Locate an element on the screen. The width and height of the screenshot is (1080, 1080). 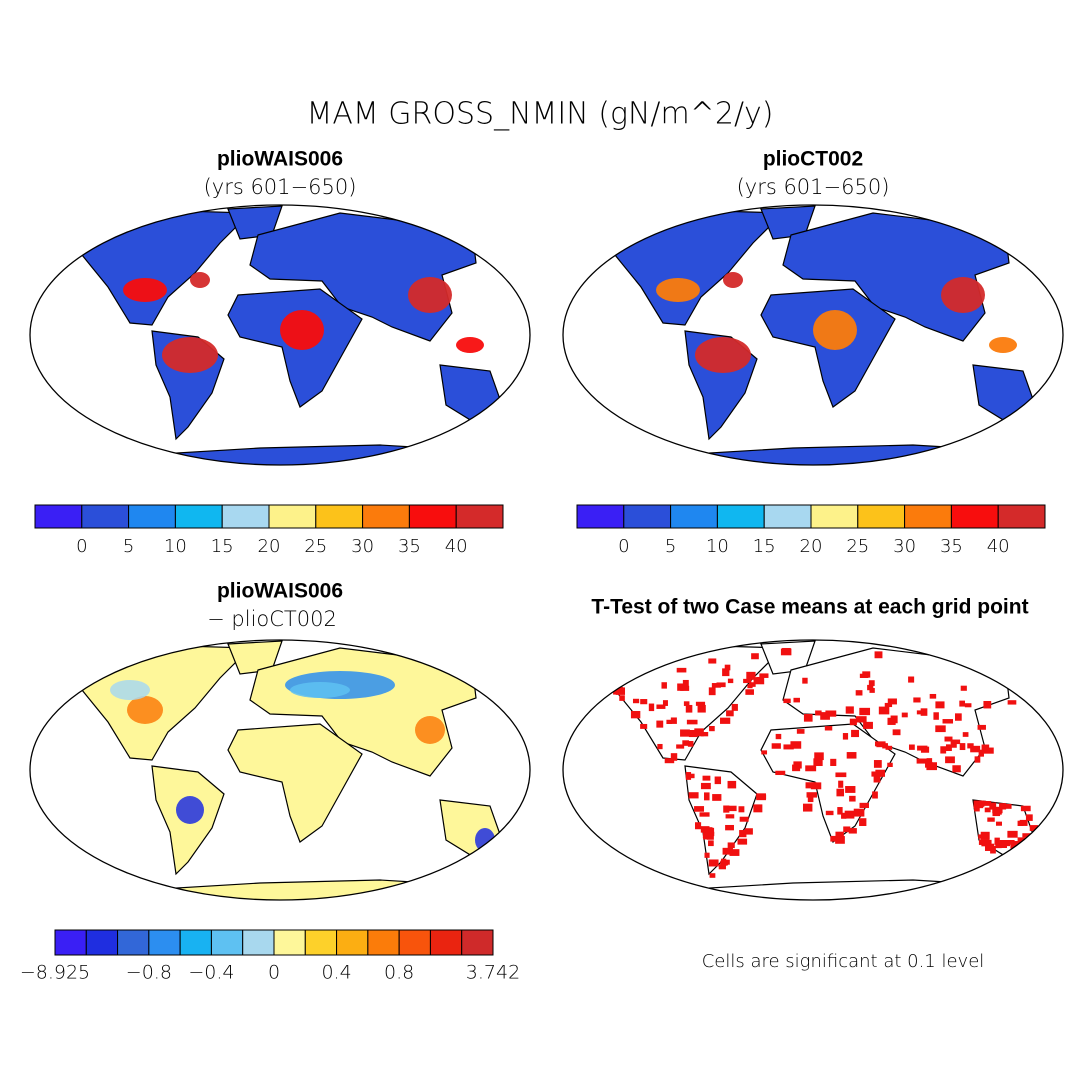
colorbar-label: 0.8 is located at coordinates (399, 973).